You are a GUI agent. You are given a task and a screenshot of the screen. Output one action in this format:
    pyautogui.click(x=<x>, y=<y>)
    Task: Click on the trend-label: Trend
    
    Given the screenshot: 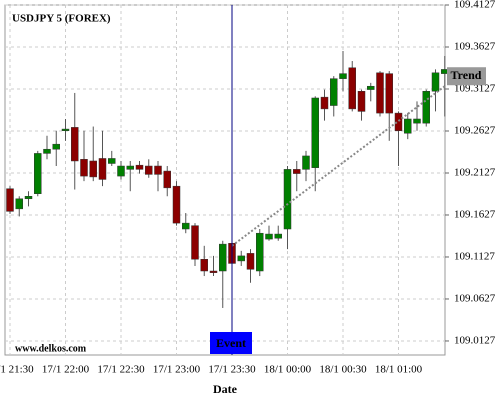 What is the action you would take?
    pyautogui.click(x=466, y=75)
    